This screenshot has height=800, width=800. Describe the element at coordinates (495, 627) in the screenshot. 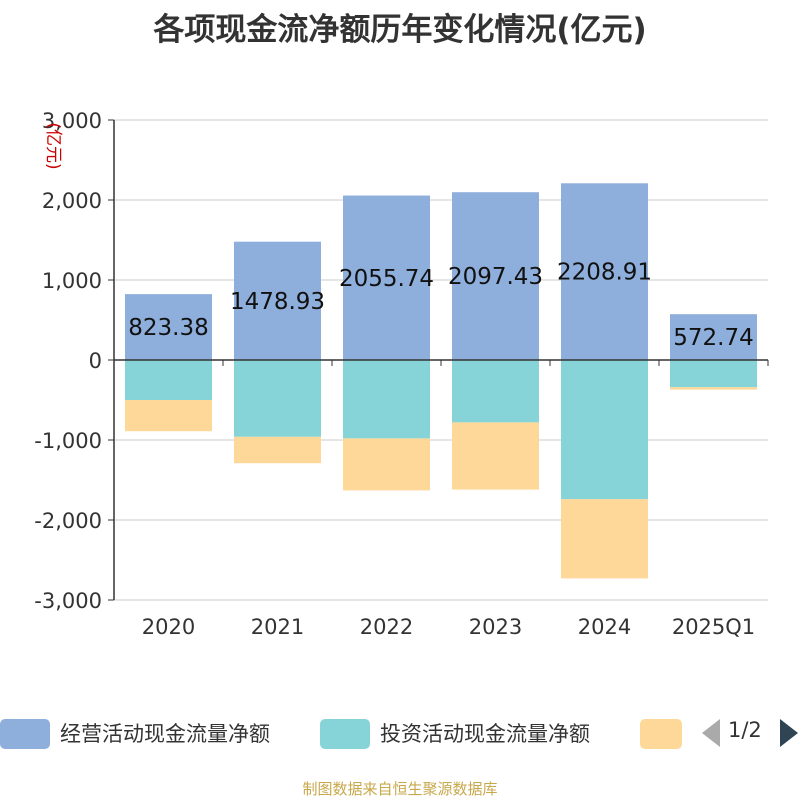

I see `x-tick-label: 2023` at that location.